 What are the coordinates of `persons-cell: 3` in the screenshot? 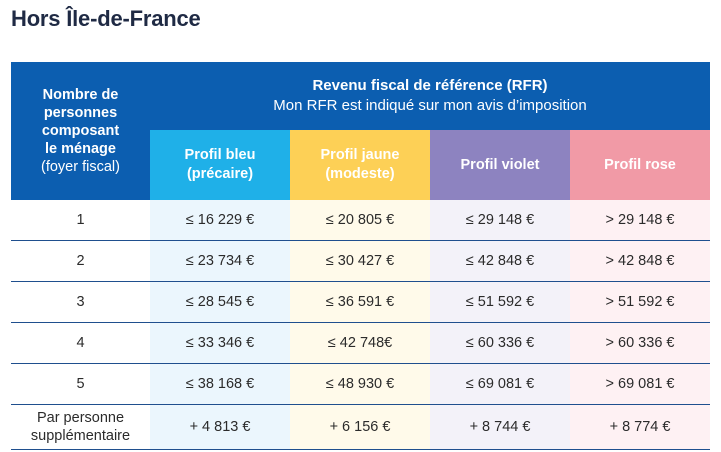 It's located at (80, 302).